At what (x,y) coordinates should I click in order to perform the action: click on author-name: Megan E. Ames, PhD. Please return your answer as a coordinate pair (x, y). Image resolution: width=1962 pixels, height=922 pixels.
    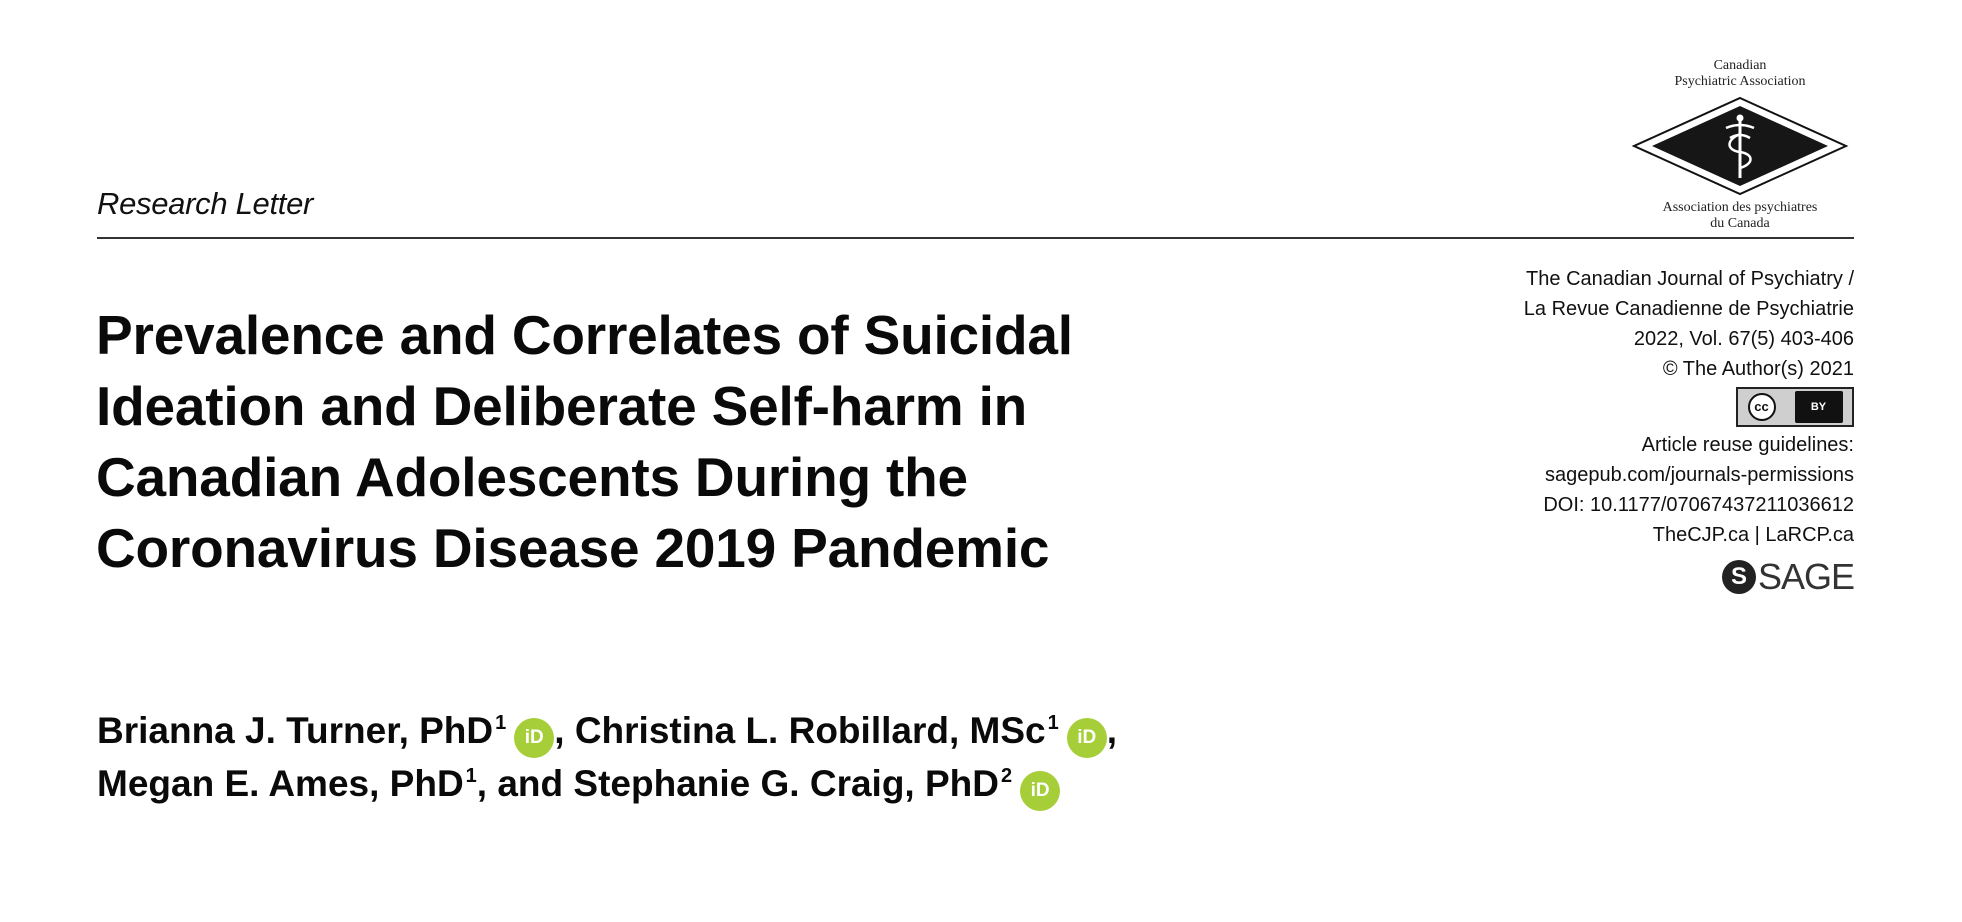
    Looking at the image, I should click on (280, 783).